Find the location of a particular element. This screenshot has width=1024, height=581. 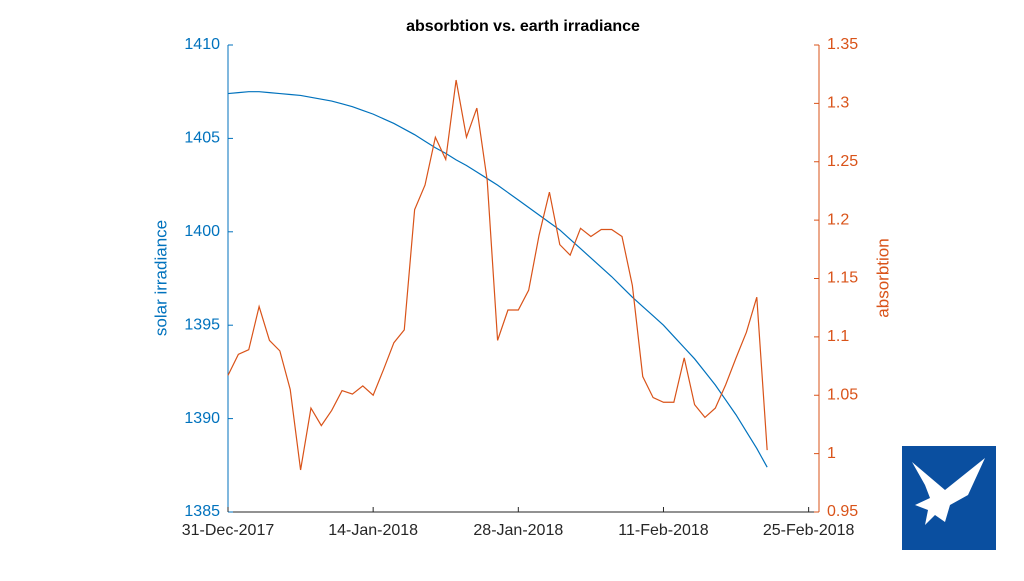

y2-tick-label: 1.2 is located at coordinates (838, 219).